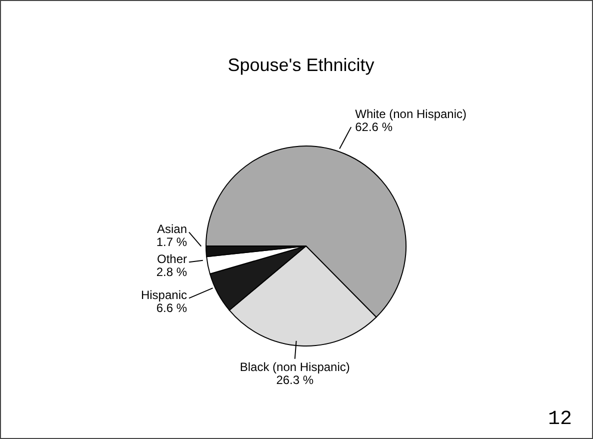  Describe the element at coordinates (163, 295) in the screenshot. I see `slice-label: Hispanic` at that location.